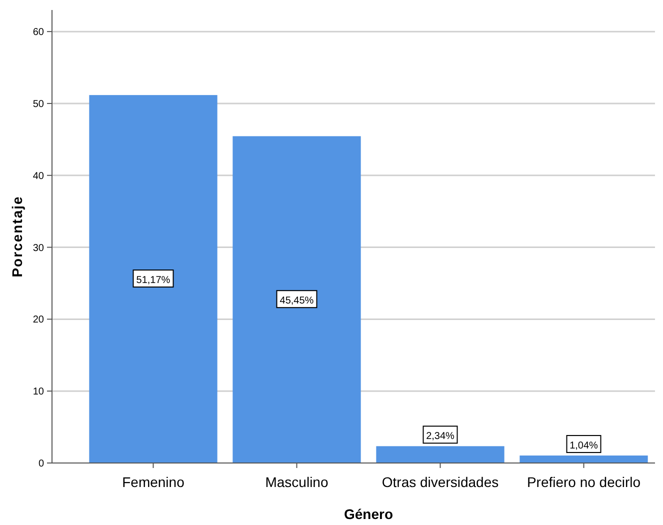 The image size is (663, 525). What do you see at coordinates (369, 514) in the screenshot?
I see `x-axis-title: Género` at bounding box center [369, 514].